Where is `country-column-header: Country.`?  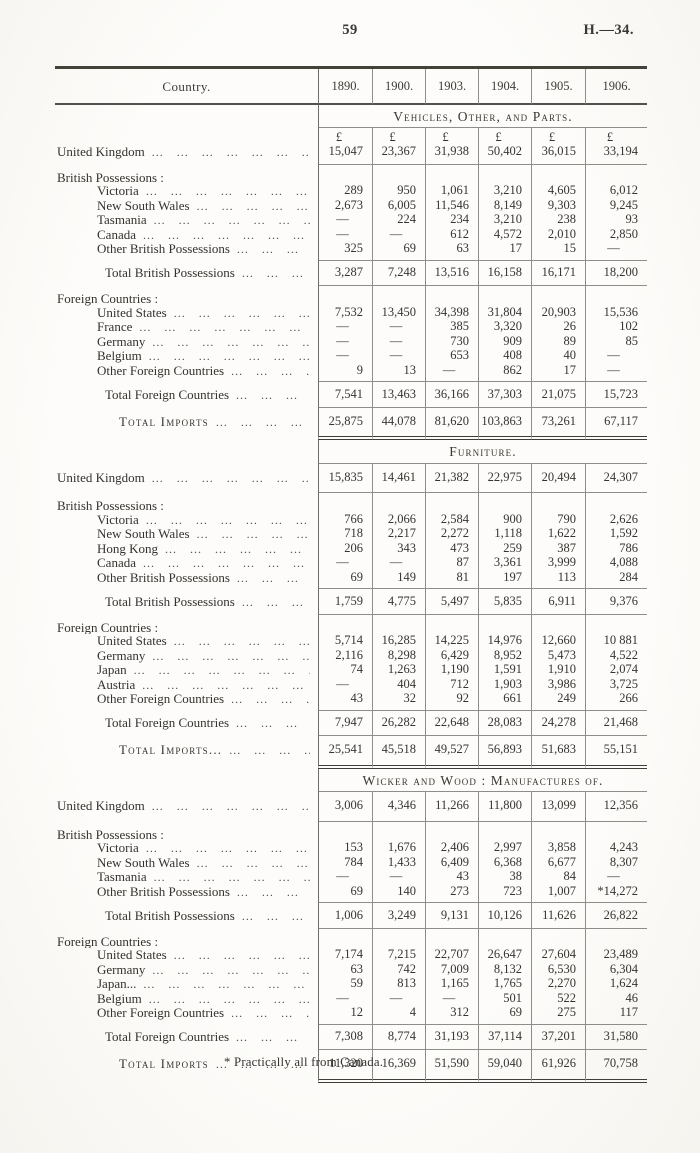
country-column-header: Country. is located at coordinates (186, 87).